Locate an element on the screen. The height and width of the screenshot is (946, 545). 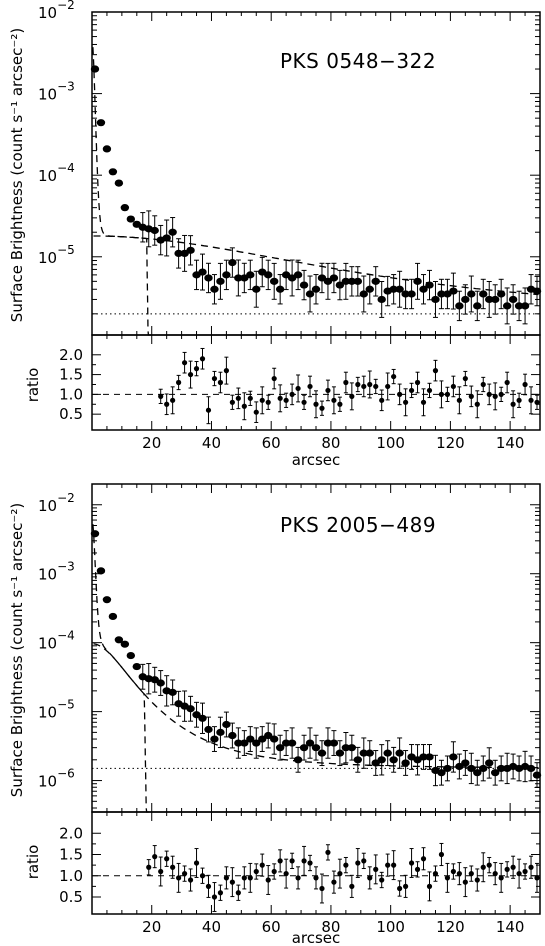
ratio-tick-label: 0.5 is located at coordinates (71, 897).